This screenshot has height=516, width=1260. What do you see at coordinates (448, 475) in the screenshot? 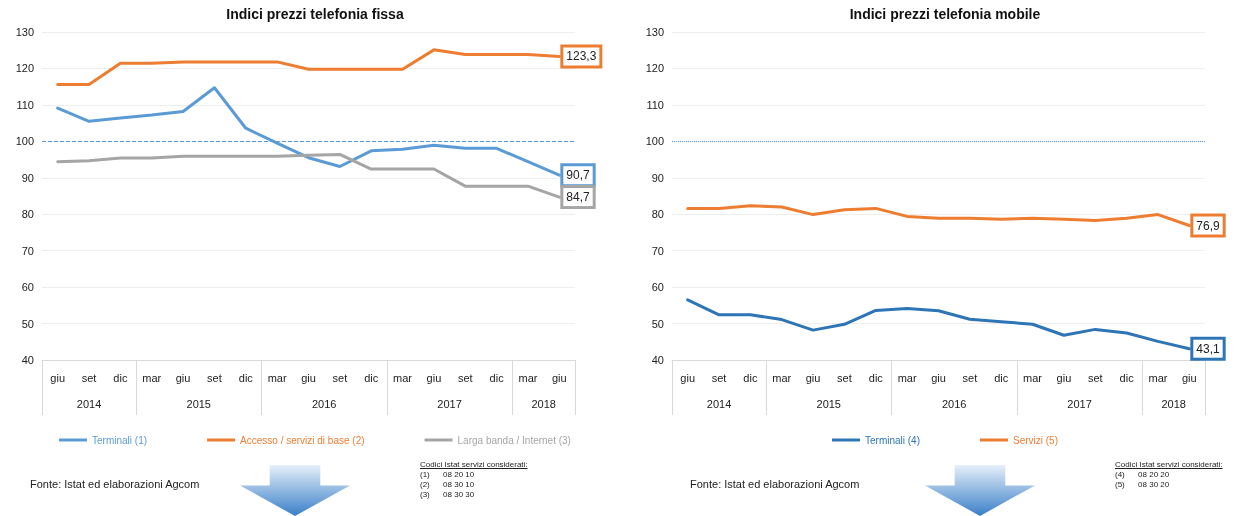
I see `text: (1) 08 20 10` at bounding box center [448, 475].